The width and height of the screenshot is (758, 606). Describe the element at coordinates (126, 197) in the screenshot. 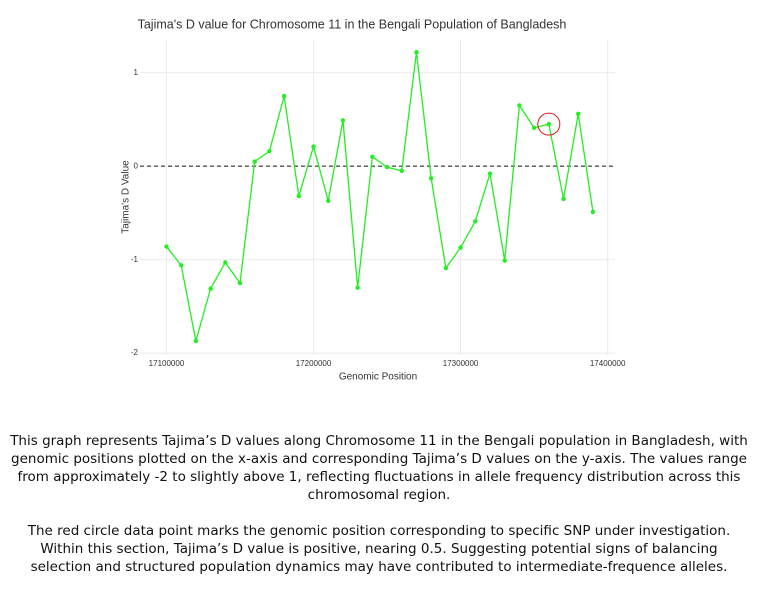

I see `y-axis-label: Tajima's D Value` at that location.